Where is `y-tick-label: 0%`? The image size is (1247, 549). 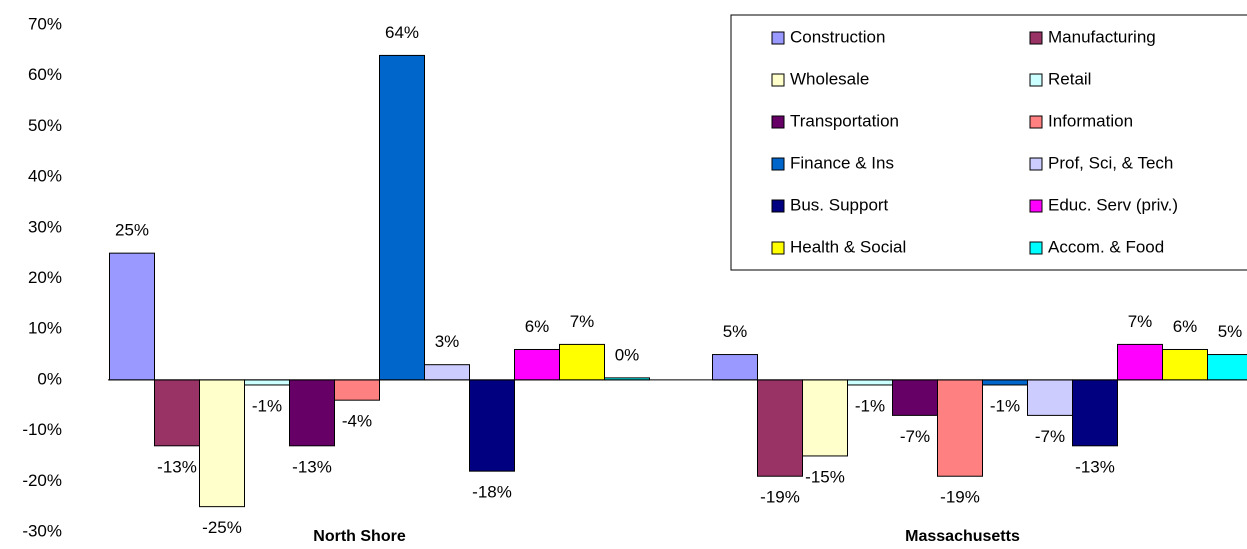
y-tick-label: 0% is located at coordinates (49, 378).